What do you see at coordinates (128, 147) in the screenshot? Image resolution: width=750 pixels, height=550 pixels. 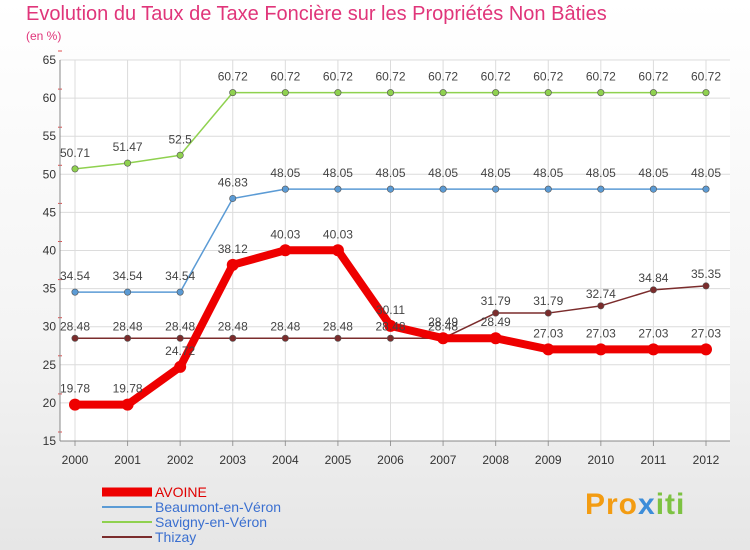 I see `data-label: 51.47` at bounding box center [128, 147].